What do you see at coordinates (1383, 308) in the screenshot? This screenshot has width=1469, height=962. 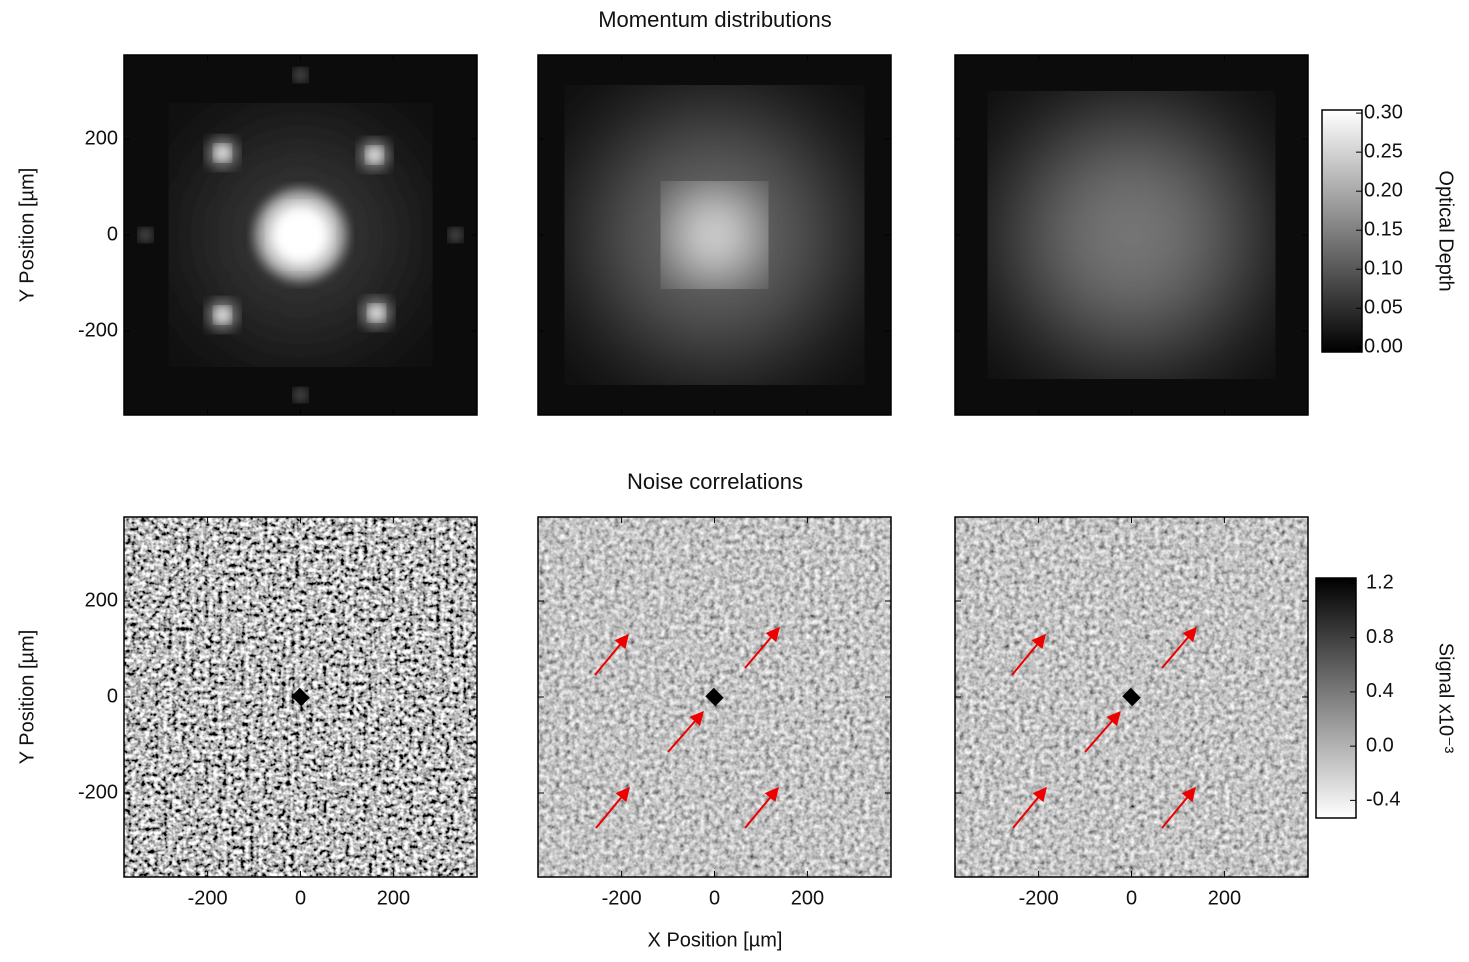 I see `colorbar-tick-label: 0.05` at bounding box center [1383, 308].